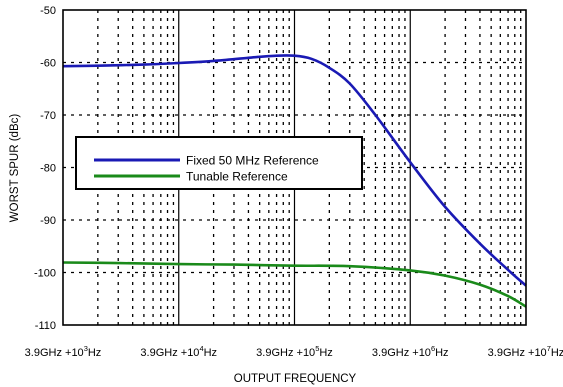  I want to click on x-axis-label: OUTPUT FREQUENCY, so click(295, 379).